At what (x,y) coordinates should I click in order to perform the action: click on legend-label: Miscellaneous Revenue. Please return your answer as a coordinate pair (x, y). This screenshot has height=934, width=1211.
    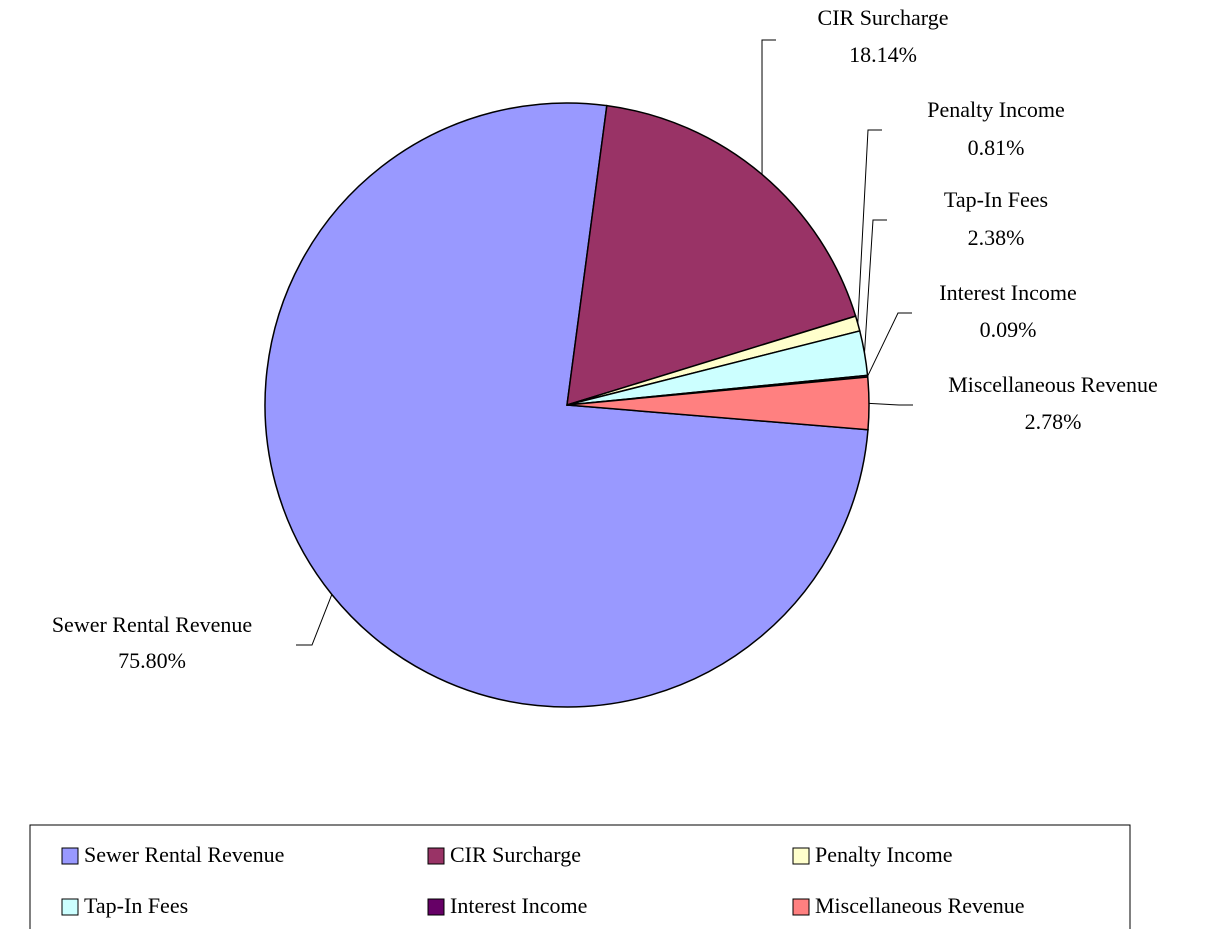
    Looking at the image, I should click on (920, 905).